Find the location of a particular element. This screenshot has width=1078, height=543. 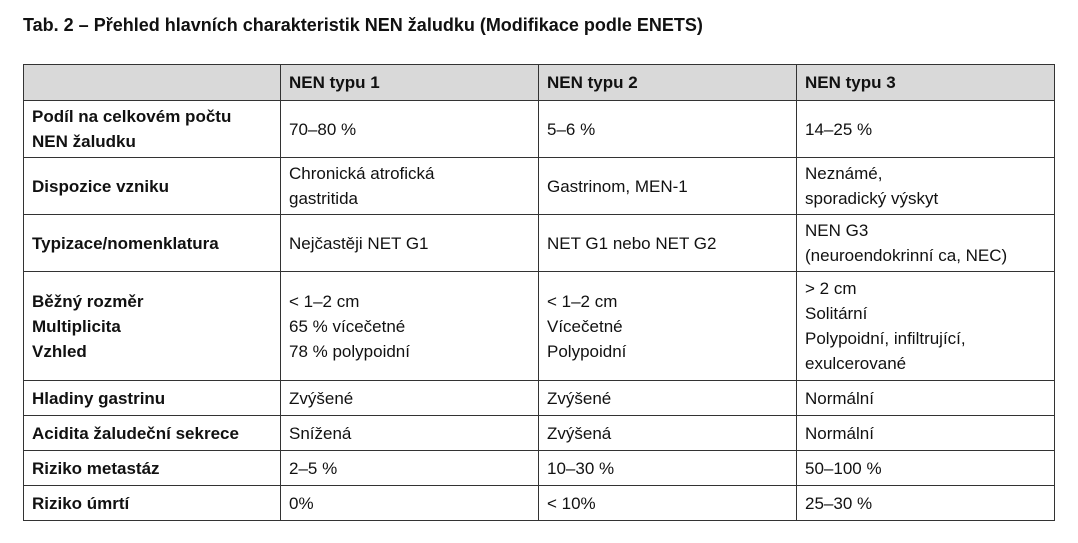

text-line: Multiplicita is located at coordinates (76, 326).